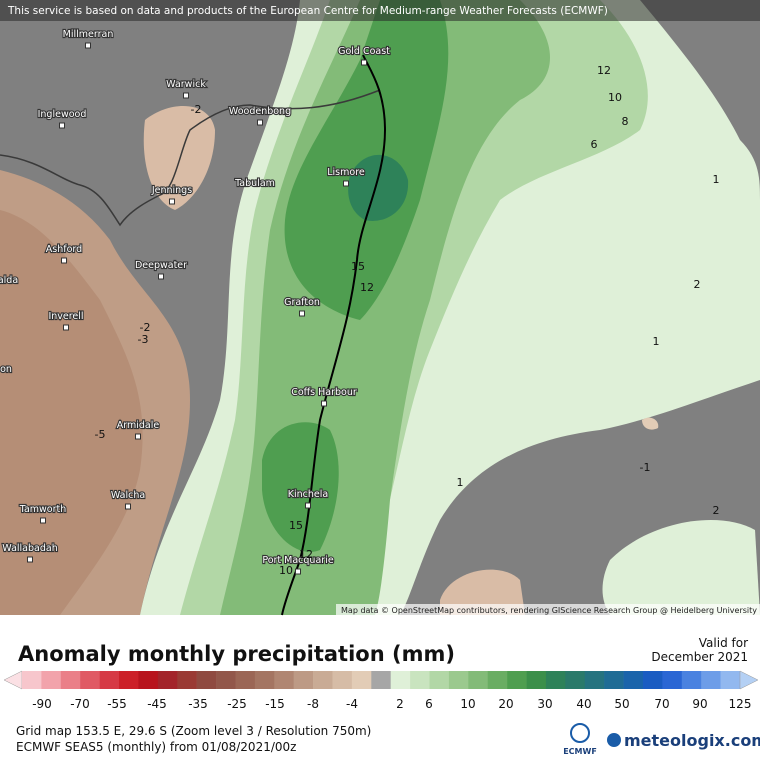  Describe the element at coordinates (198, 704) in the screenshot. I see `colorbar-label: -35` at that location.